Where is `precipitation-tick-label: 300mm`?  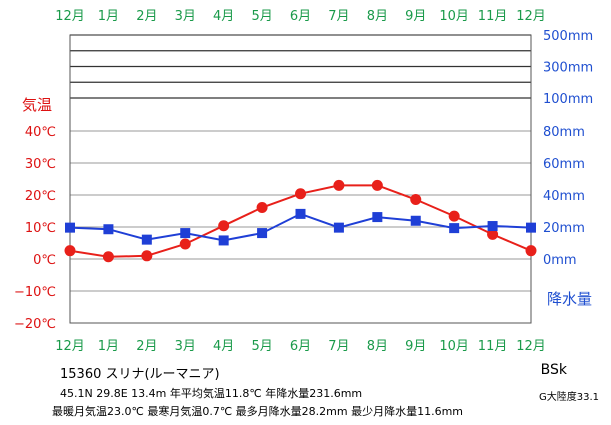 precipitation-tick-label: 300mm is located at coordinates (568, 68).